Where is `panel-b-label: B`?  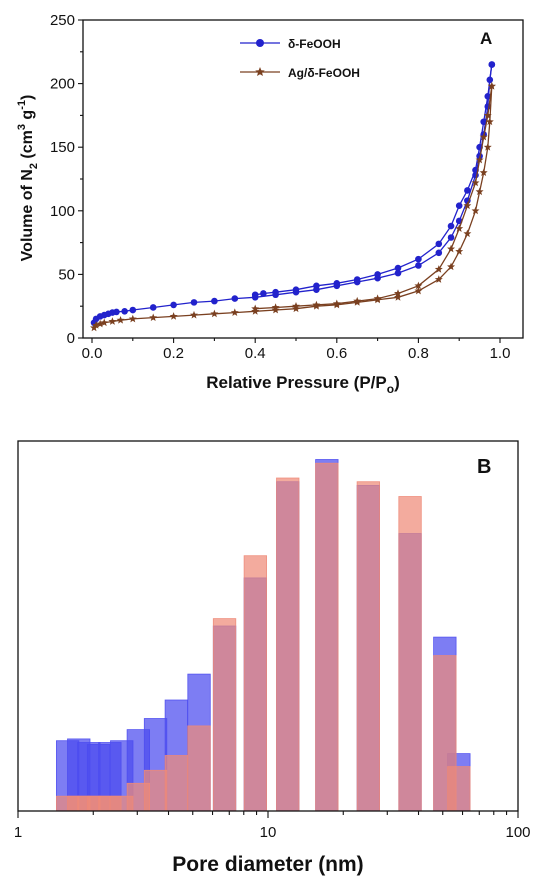 panel-b-label: B is located at coordinates (484, 467).